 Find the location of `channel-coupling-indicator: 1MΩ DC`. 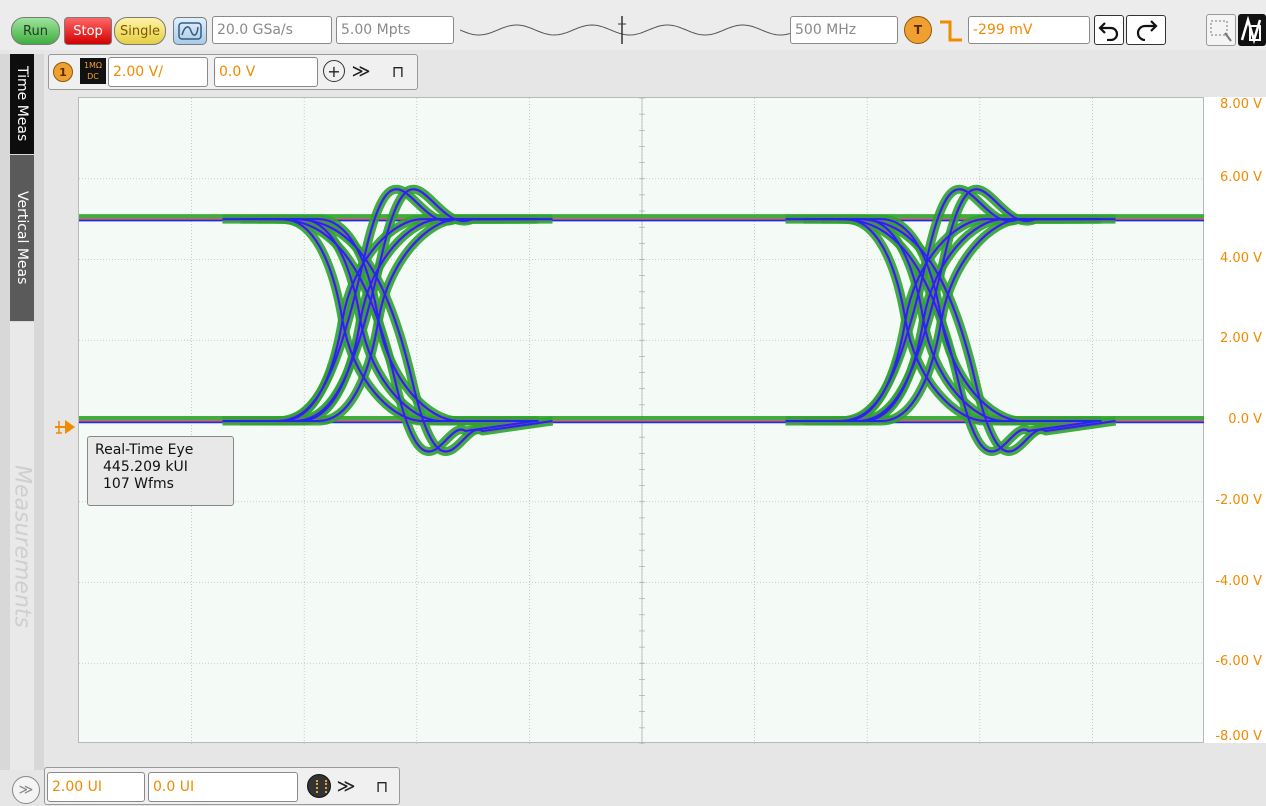

channel-coupling-indicator: 1MΩ DC is located at coordinates (93, 71).